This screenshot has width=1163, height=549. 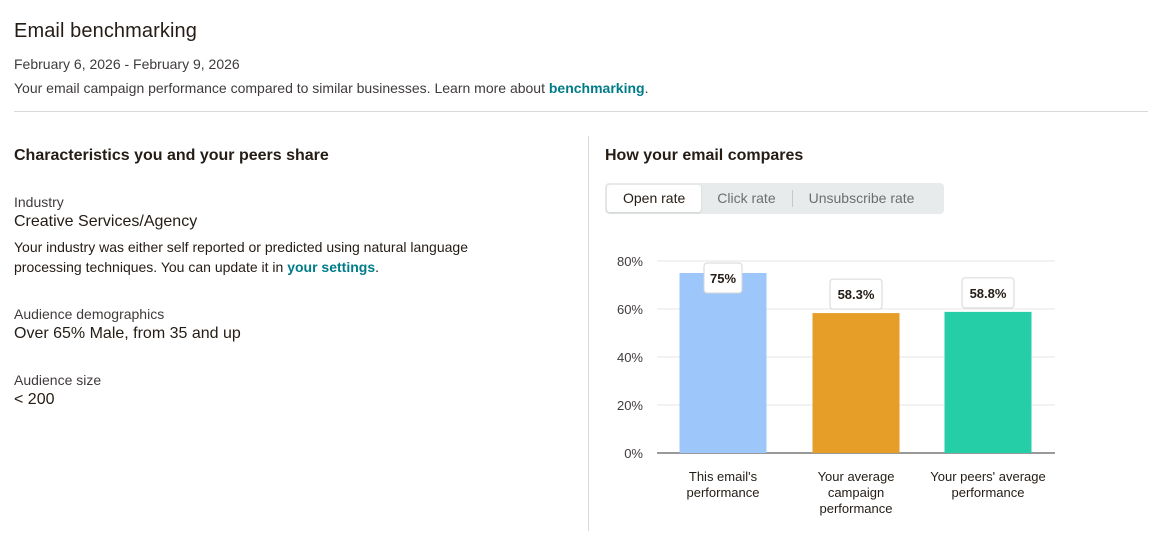 What do you see at coordinates (654, 198) in the screenshot?
I see `tab-open-rate: Open rate` at bounding box center [654, 198].